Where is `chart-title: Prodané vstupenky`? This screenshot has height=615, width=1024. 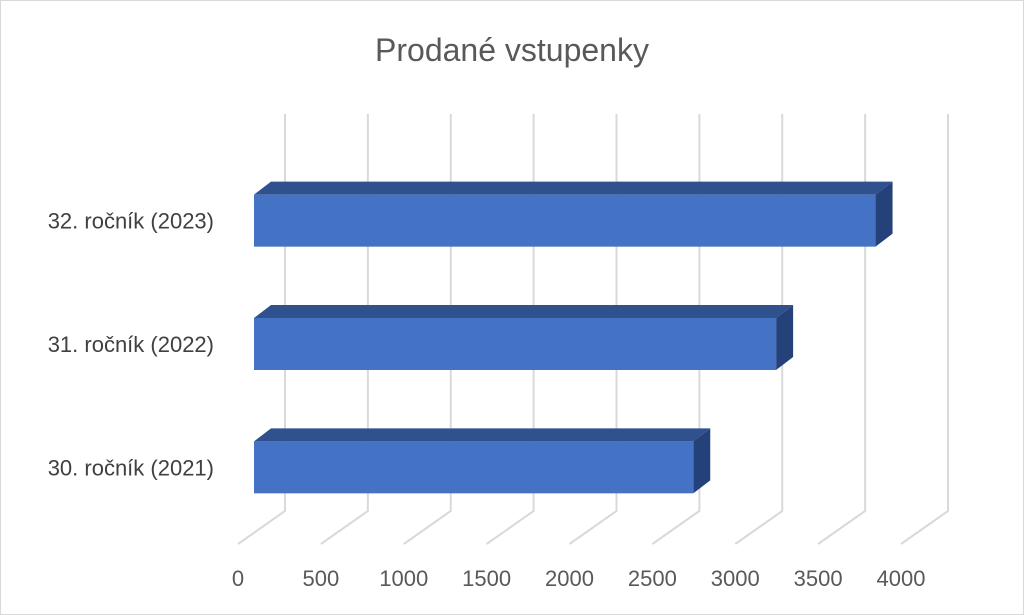 chart-title: Prodané vstupenky is located at coordinates (512, 50).